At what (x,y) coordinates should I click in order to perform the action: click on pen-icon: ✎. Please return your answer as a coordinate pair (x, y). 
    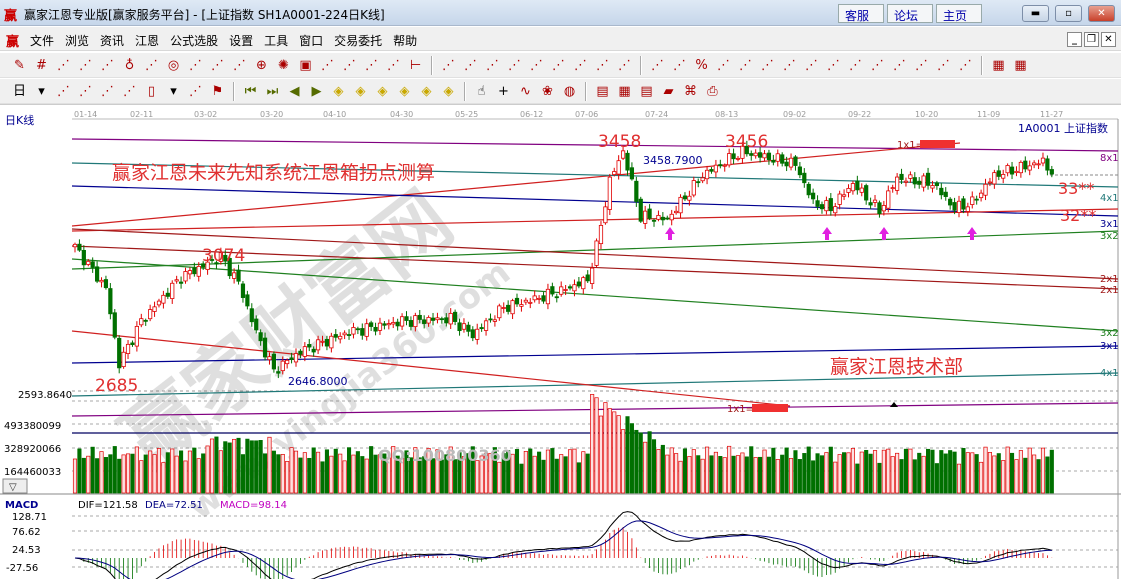
    Looking at the image, I should click on (19, 65).